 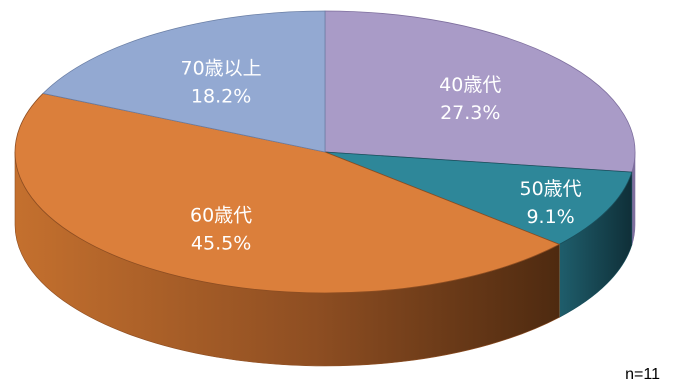 What do you see at coordinates (220, 68) in the screenshot?
I see `slice-3-category-label: 70歳以上` at bounding box center [220, 68].